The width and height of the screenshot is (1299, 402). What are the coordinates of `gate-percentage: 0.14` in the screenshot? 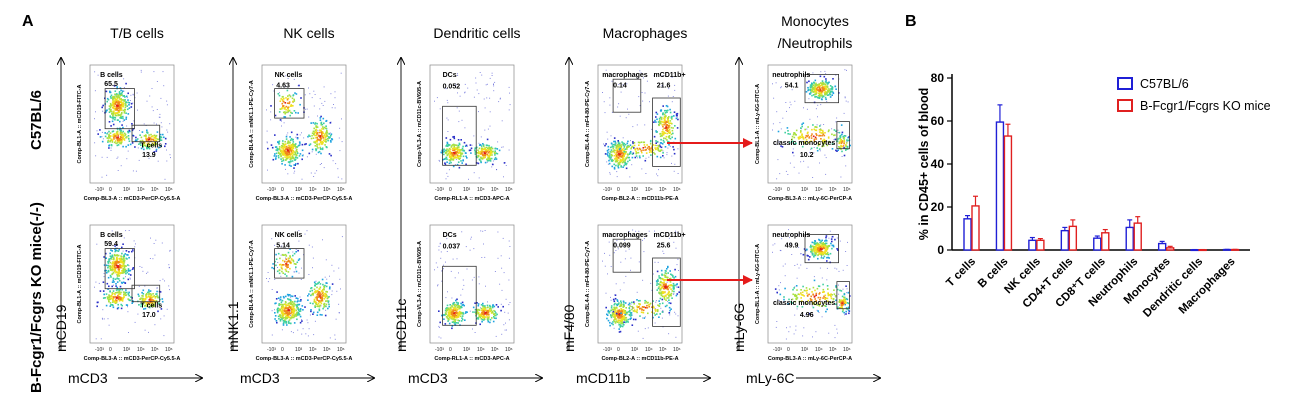 It's located at (620, 85).